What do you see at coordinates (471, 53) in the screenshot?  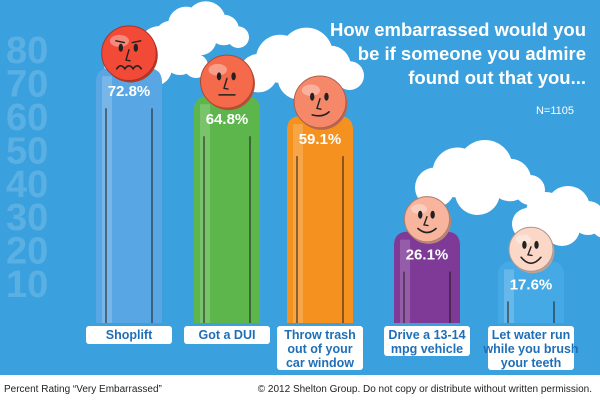 I see `chart-title-line-2: be if someone you admire` at bounding box center [471, 53].